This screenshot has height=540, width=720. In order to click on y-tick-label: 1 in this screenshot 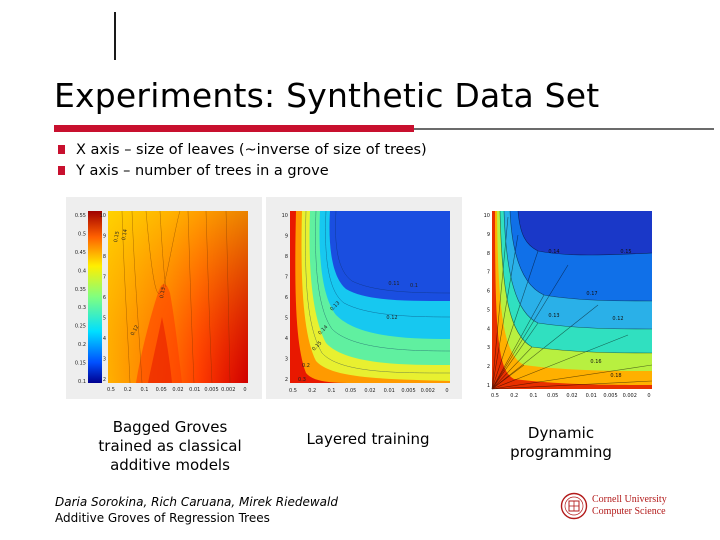, I will do `click(488, 386)`.